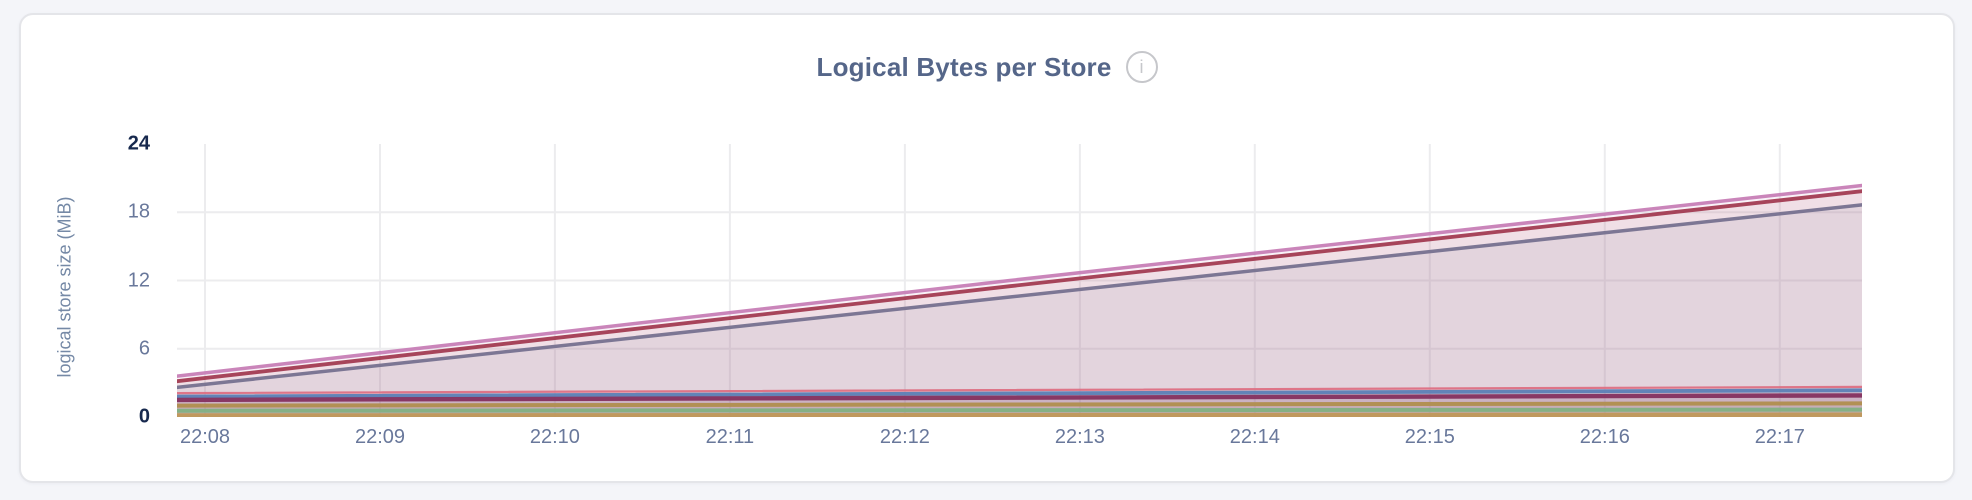 This screenshot has width=1972, height=500. I want to click on series-line-store-gold, so click(1019, 404).